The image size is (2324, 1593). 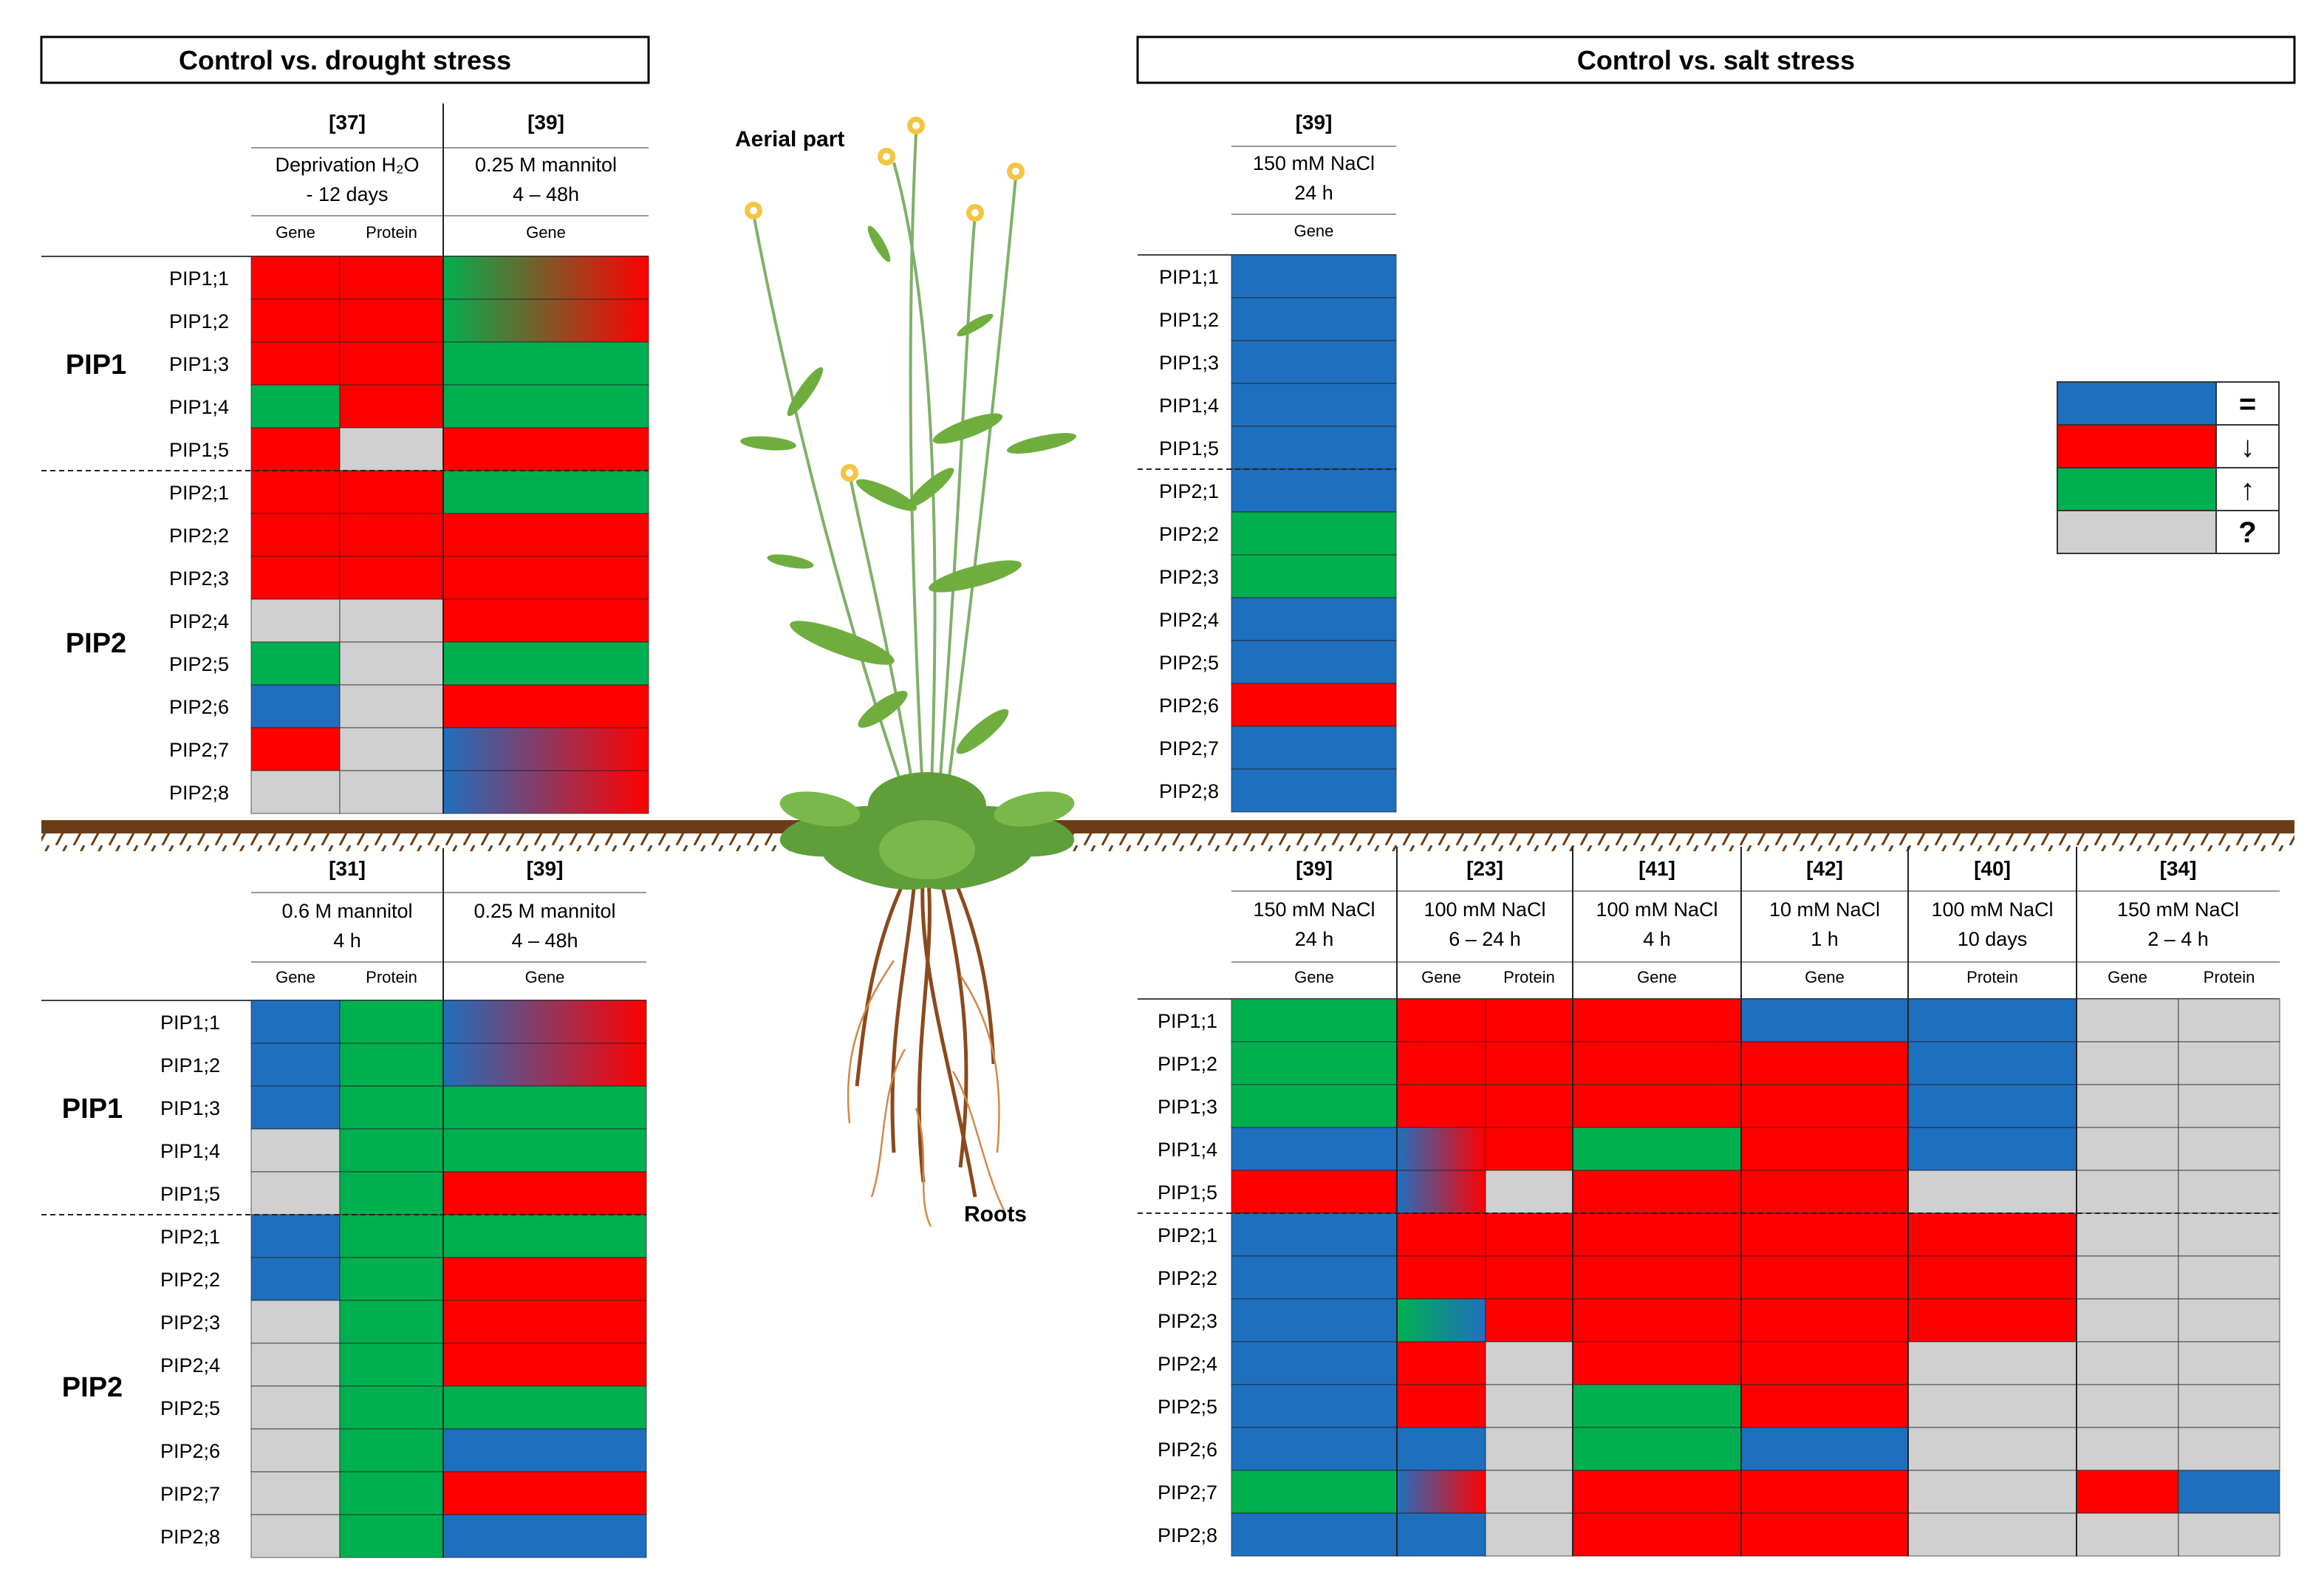 What do you see at coordinates (789, 139) in the screenshot?
I see `aerial-part-label: Aerial part` at bounding box center [789, 139].